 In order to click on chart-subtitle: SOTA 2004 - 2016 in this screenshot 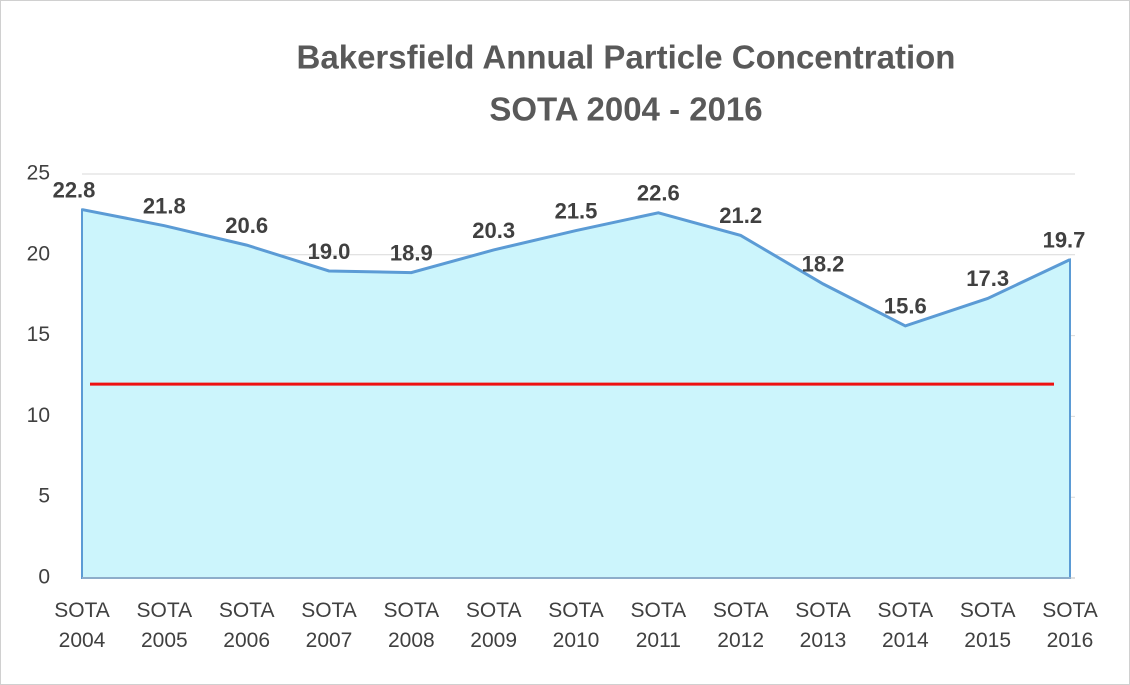, I will do `click(625, 109)`.